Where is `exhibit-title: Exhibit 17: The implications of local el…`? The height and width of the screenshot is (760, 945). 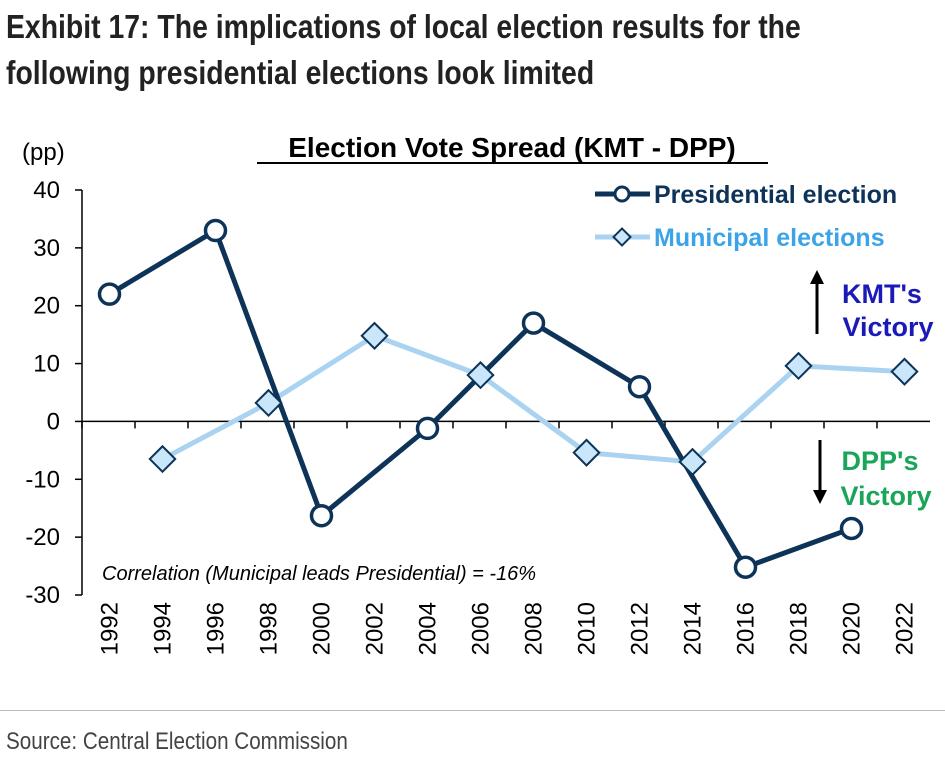
exhibit-title: Exhibit 17: The implications of local el… is located at coordinates (406, 50).